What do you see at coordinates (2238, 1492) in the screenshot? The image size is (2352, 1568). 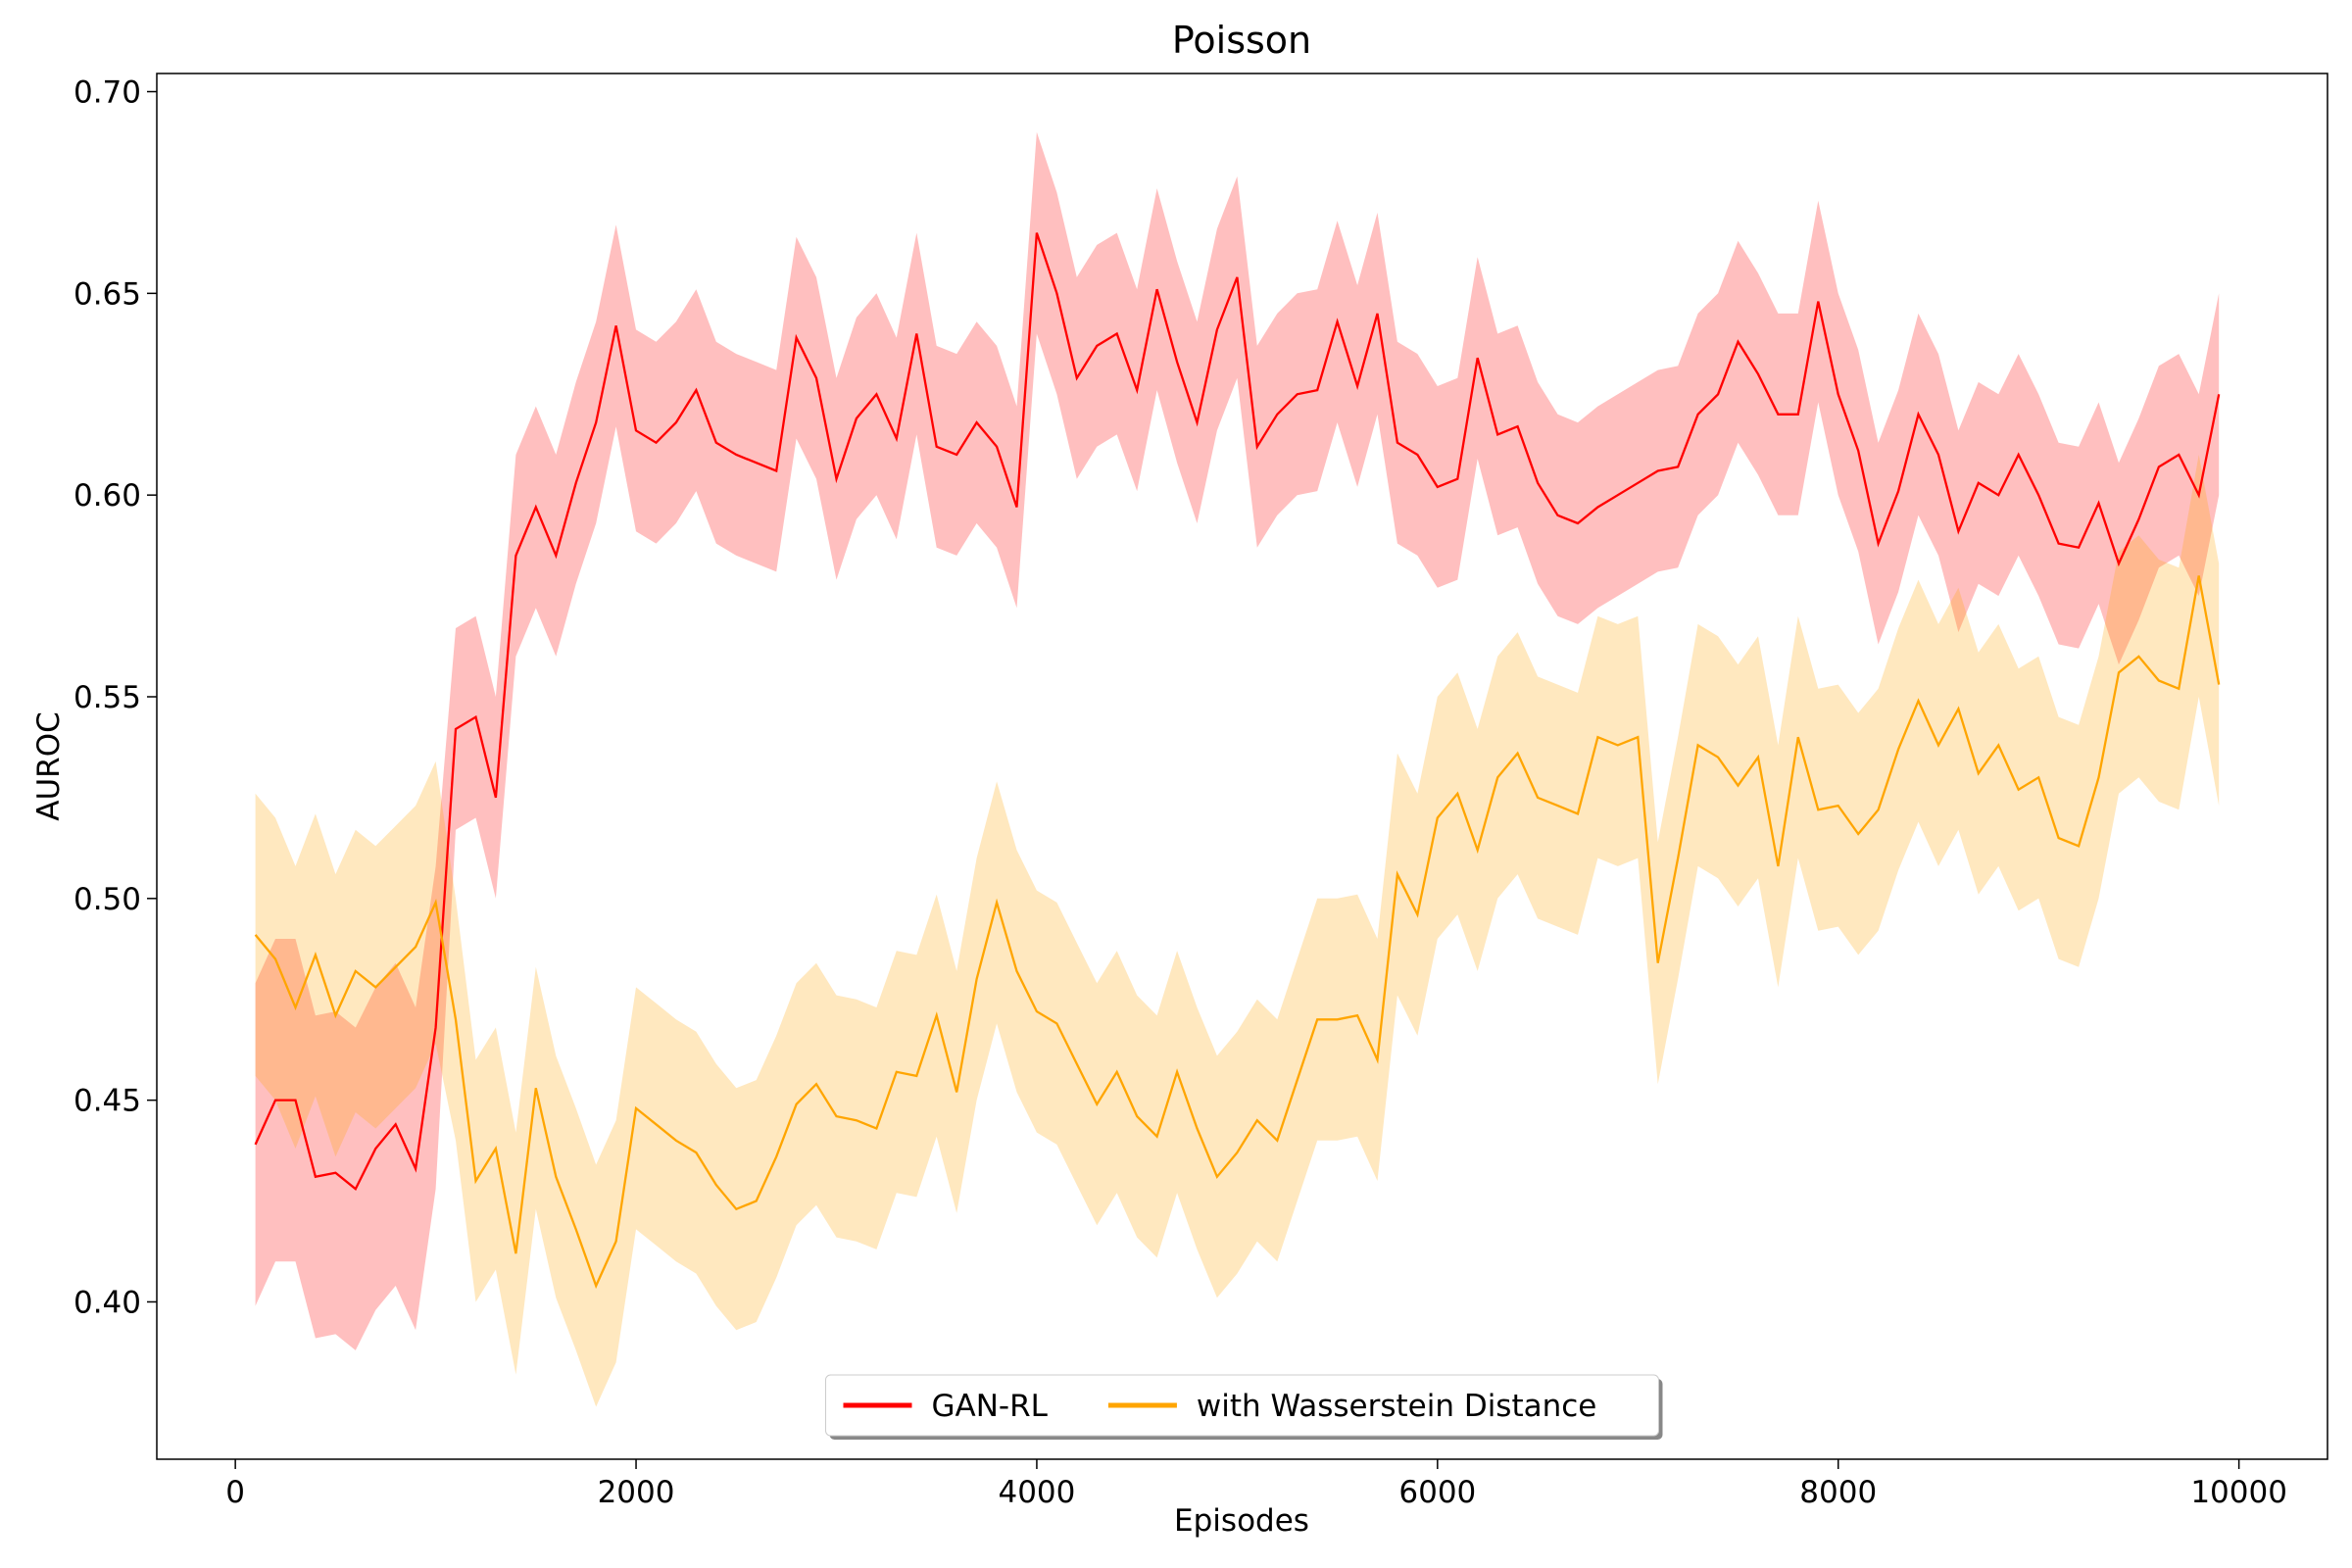 I see `x-tick-label: 10000` at bounding box center [2238, 1492].